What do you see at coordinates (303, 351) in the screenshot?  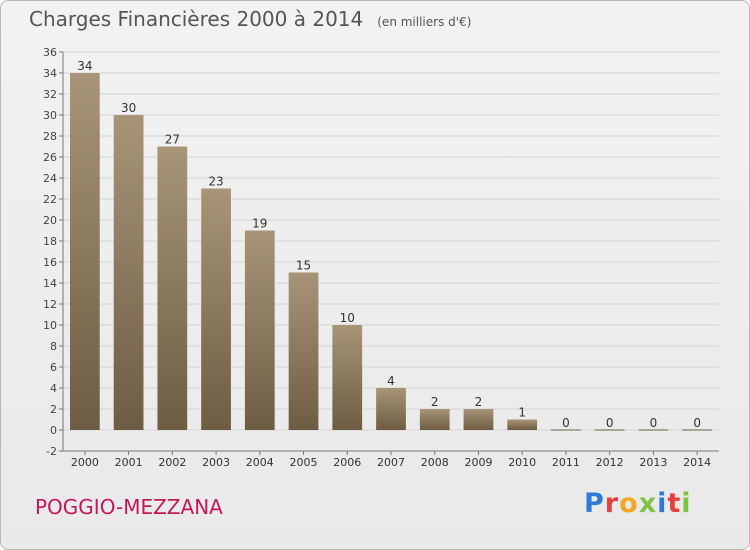 I see `bar-2005` at bounding box center [303, 351].